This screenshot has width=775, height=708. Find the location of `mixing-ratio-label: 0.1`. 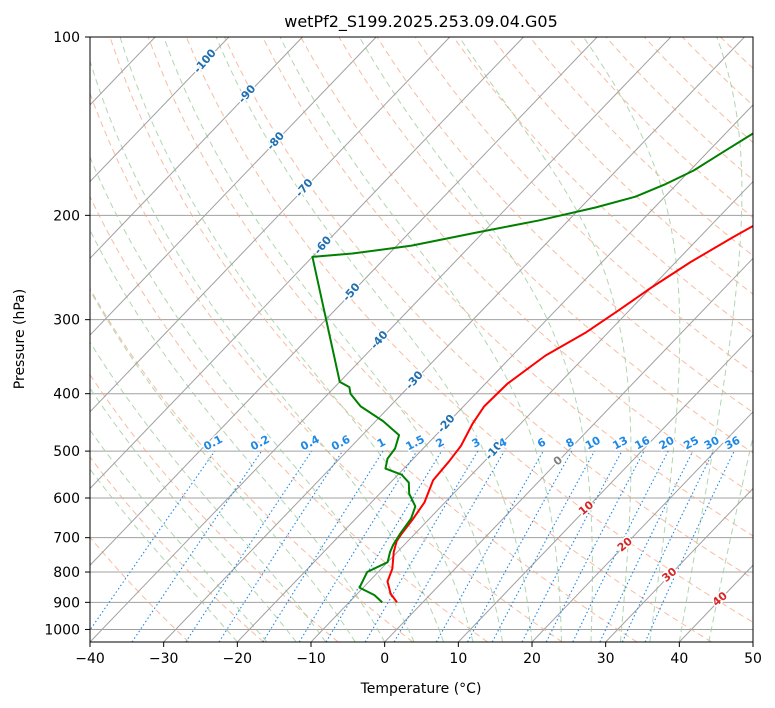

mixing-ratio-label: 0.1 is located at coordinates (212, 443).